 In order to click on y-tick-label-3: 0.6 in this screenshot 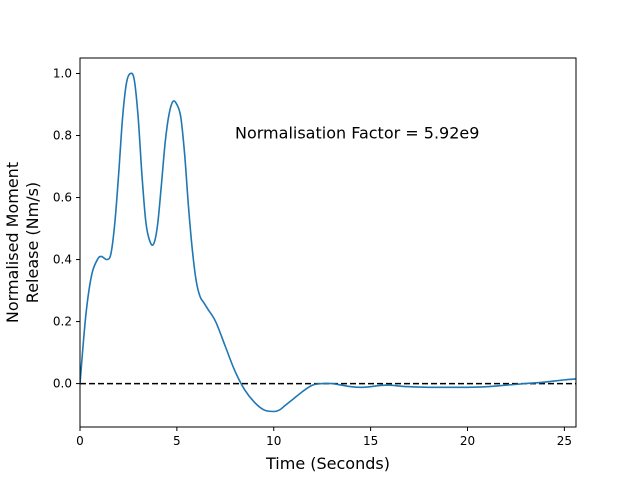, I will do `click(62, 198)`.